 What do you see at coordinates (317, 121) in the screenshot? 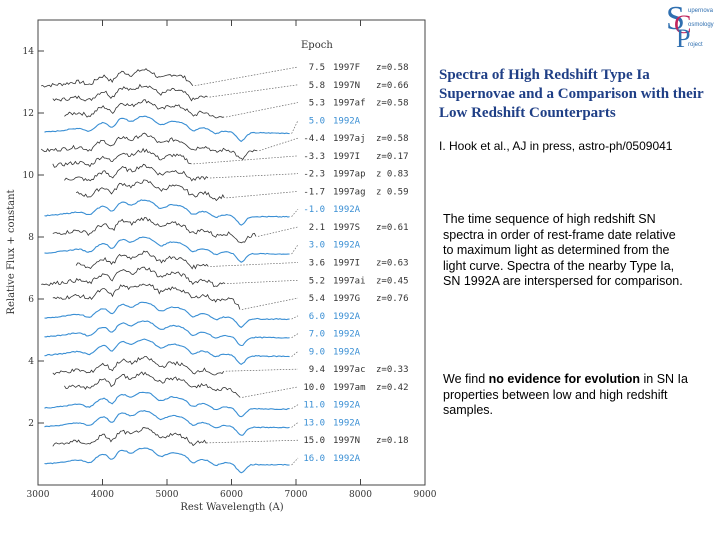
I see `epoch-label: 5.0` at bounding box center [317, 121].